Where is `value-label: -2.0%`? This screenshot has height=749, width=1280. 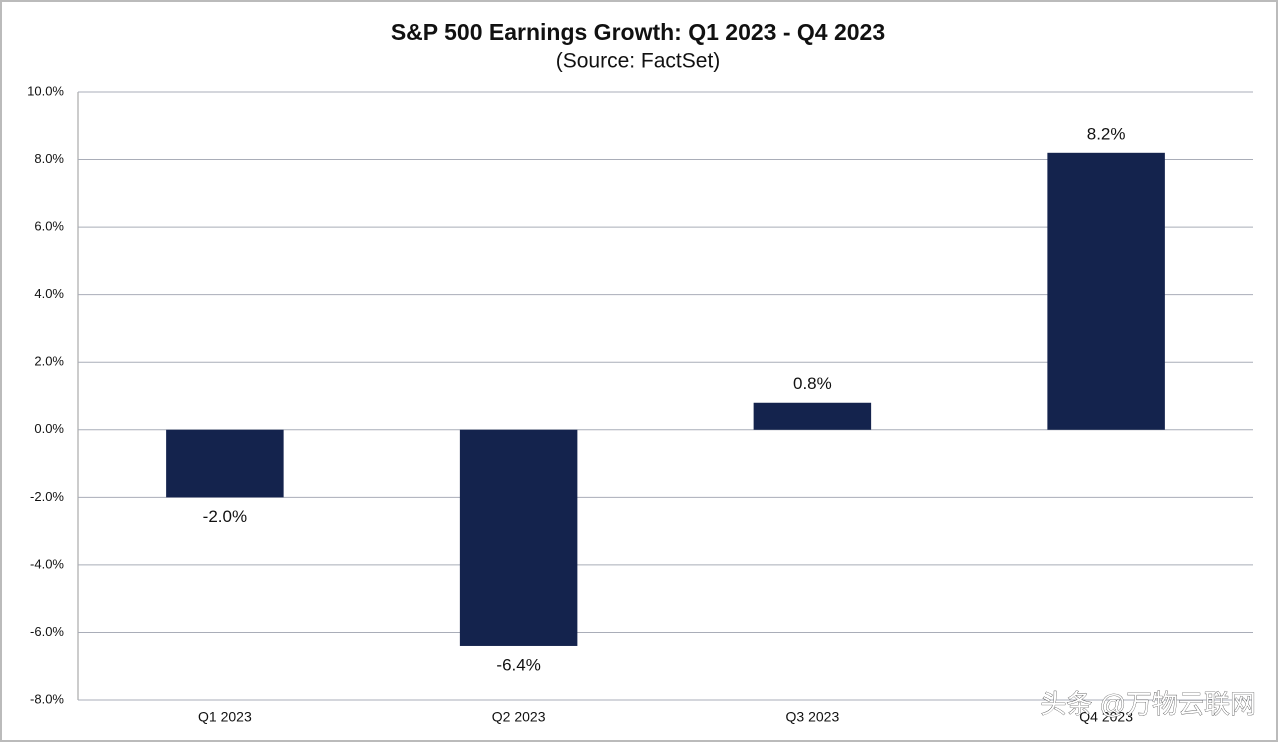 value-label: -2.0% is located at coordinates (225, 516).